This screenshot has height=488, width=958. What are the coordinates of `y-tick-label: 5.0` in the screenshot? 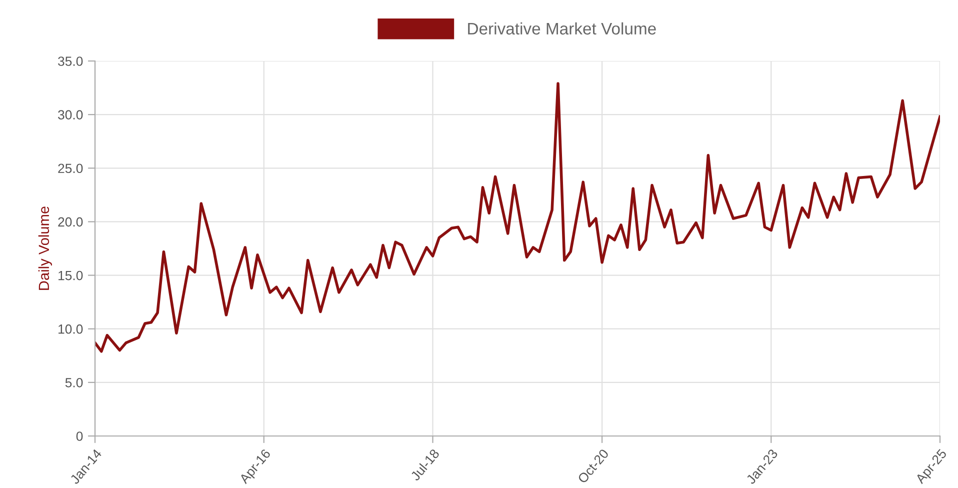 It's located at (74, 383).